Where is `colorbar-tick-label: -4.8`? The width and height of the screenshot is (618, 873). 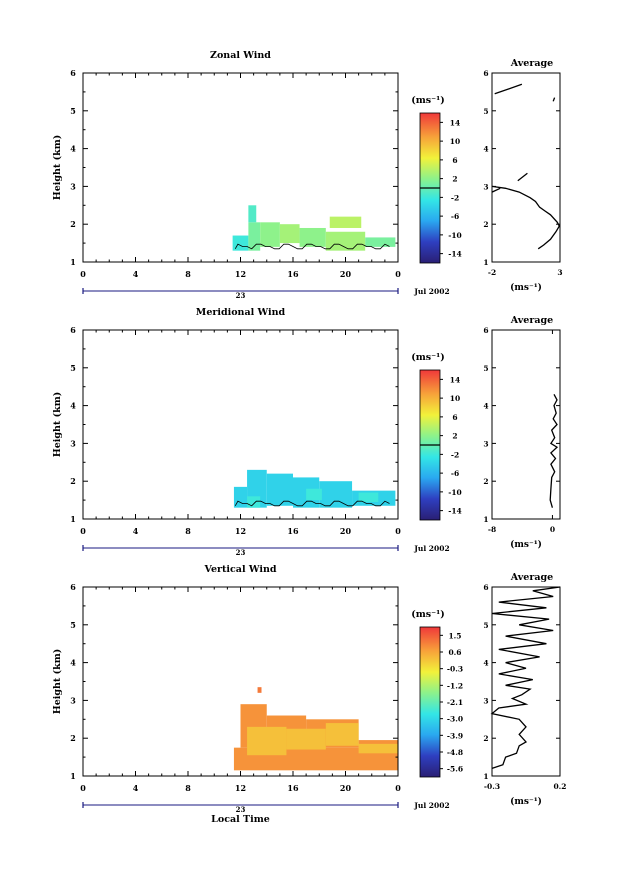
colorbar-tick-label: -4.8 is located at coordinates (455, 752).